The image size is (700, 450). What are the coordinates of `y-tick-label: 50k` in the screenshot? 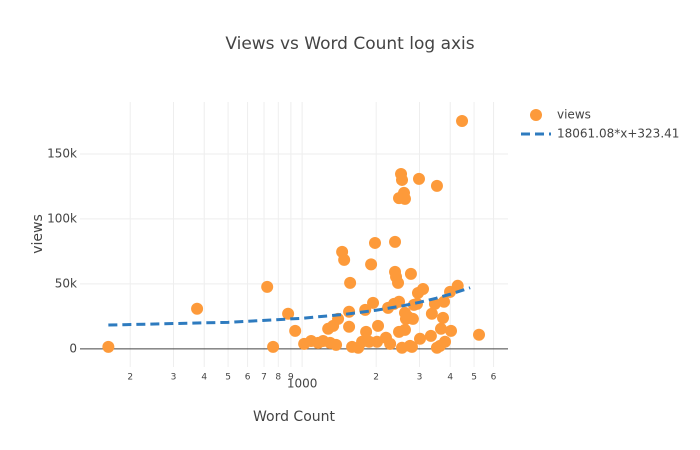 It's located at (66, 283).